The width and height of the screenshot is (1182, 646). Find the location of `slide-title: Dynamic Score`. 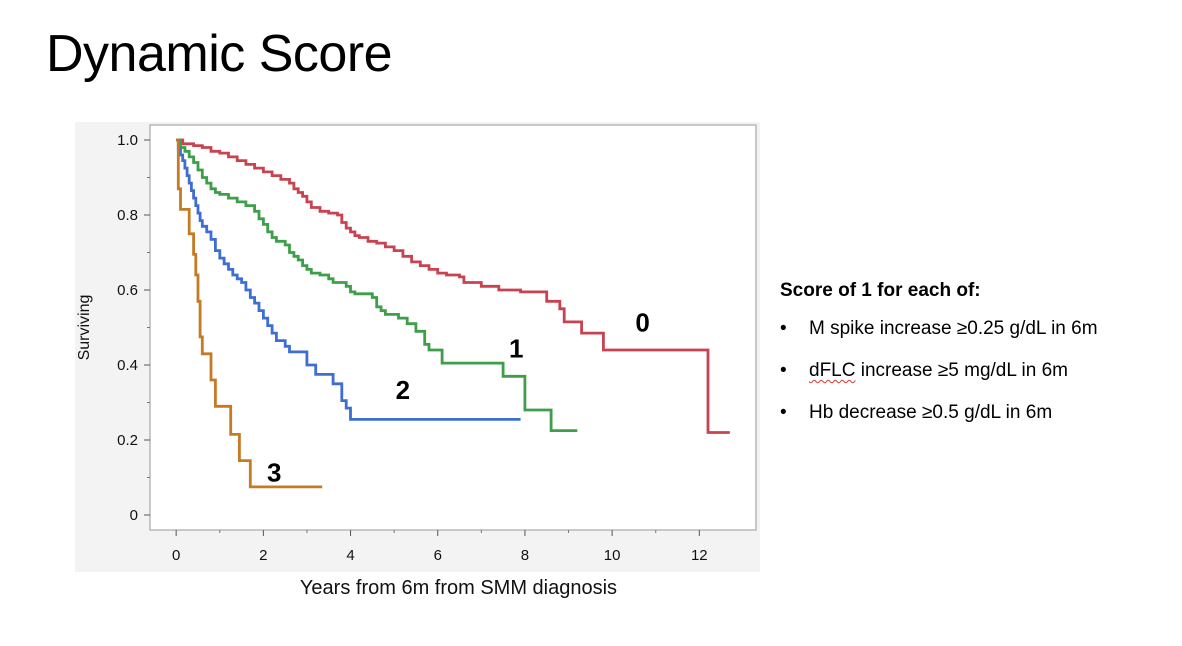

slide-title: Dynamic Score is located at coordinates (219, 54).